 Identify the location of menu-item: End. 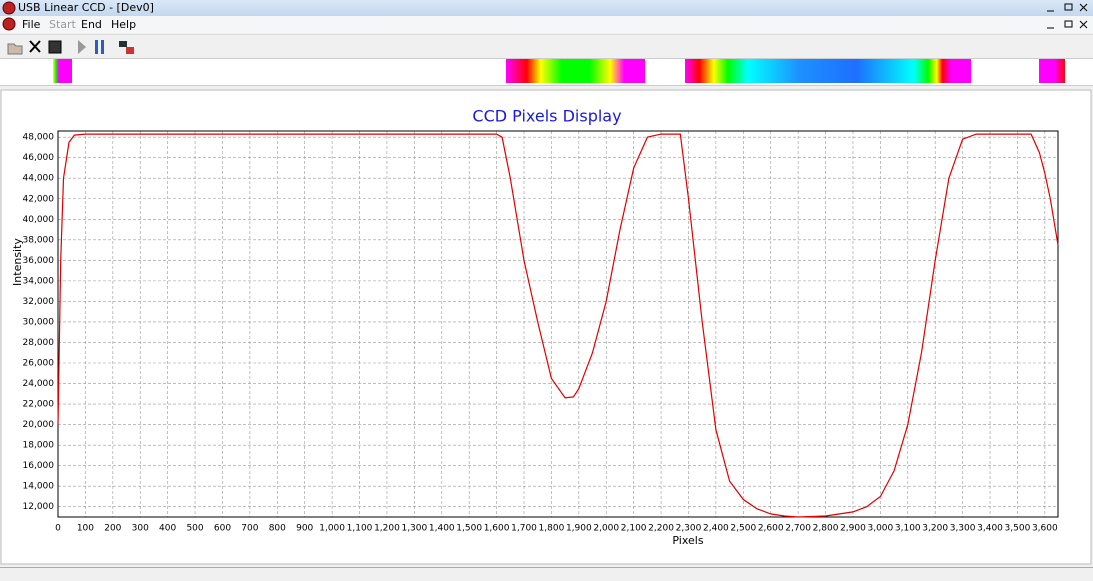
(91, 24).